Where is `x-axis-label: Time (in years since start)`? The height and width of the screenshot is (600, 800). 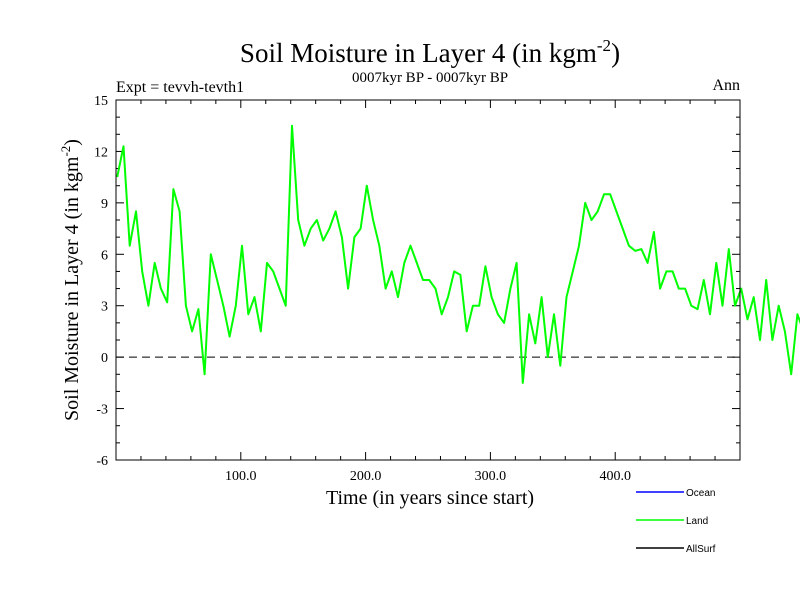
x-axis-label: Time (in years since start) is located at coordinates (430, 498).